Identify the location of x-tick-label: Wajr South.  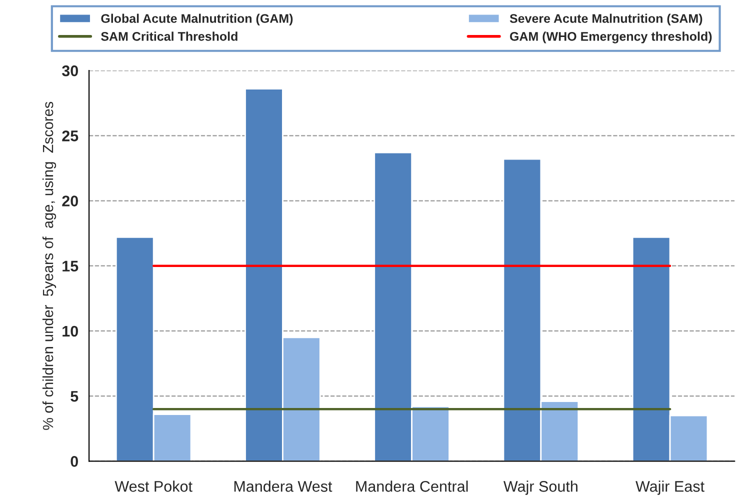
(540, 487).